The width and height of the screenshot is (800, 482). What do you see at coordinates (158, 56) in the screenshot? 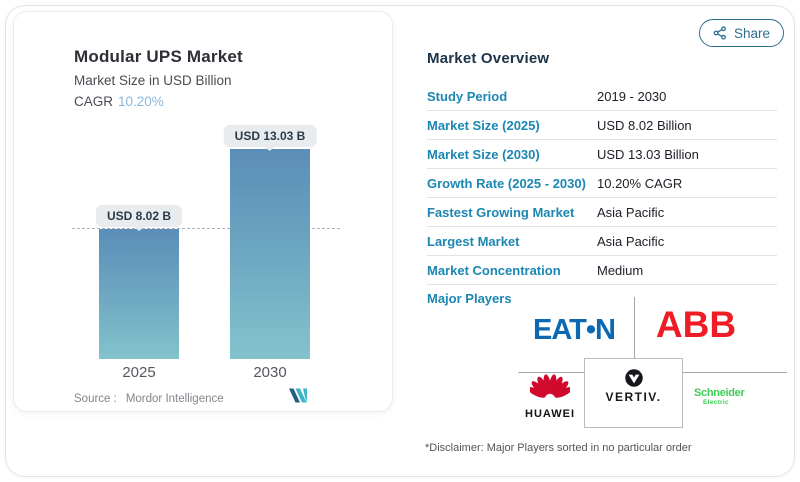
I see `chart-title: Modular UPS Market` at bounding box center [158, 56].